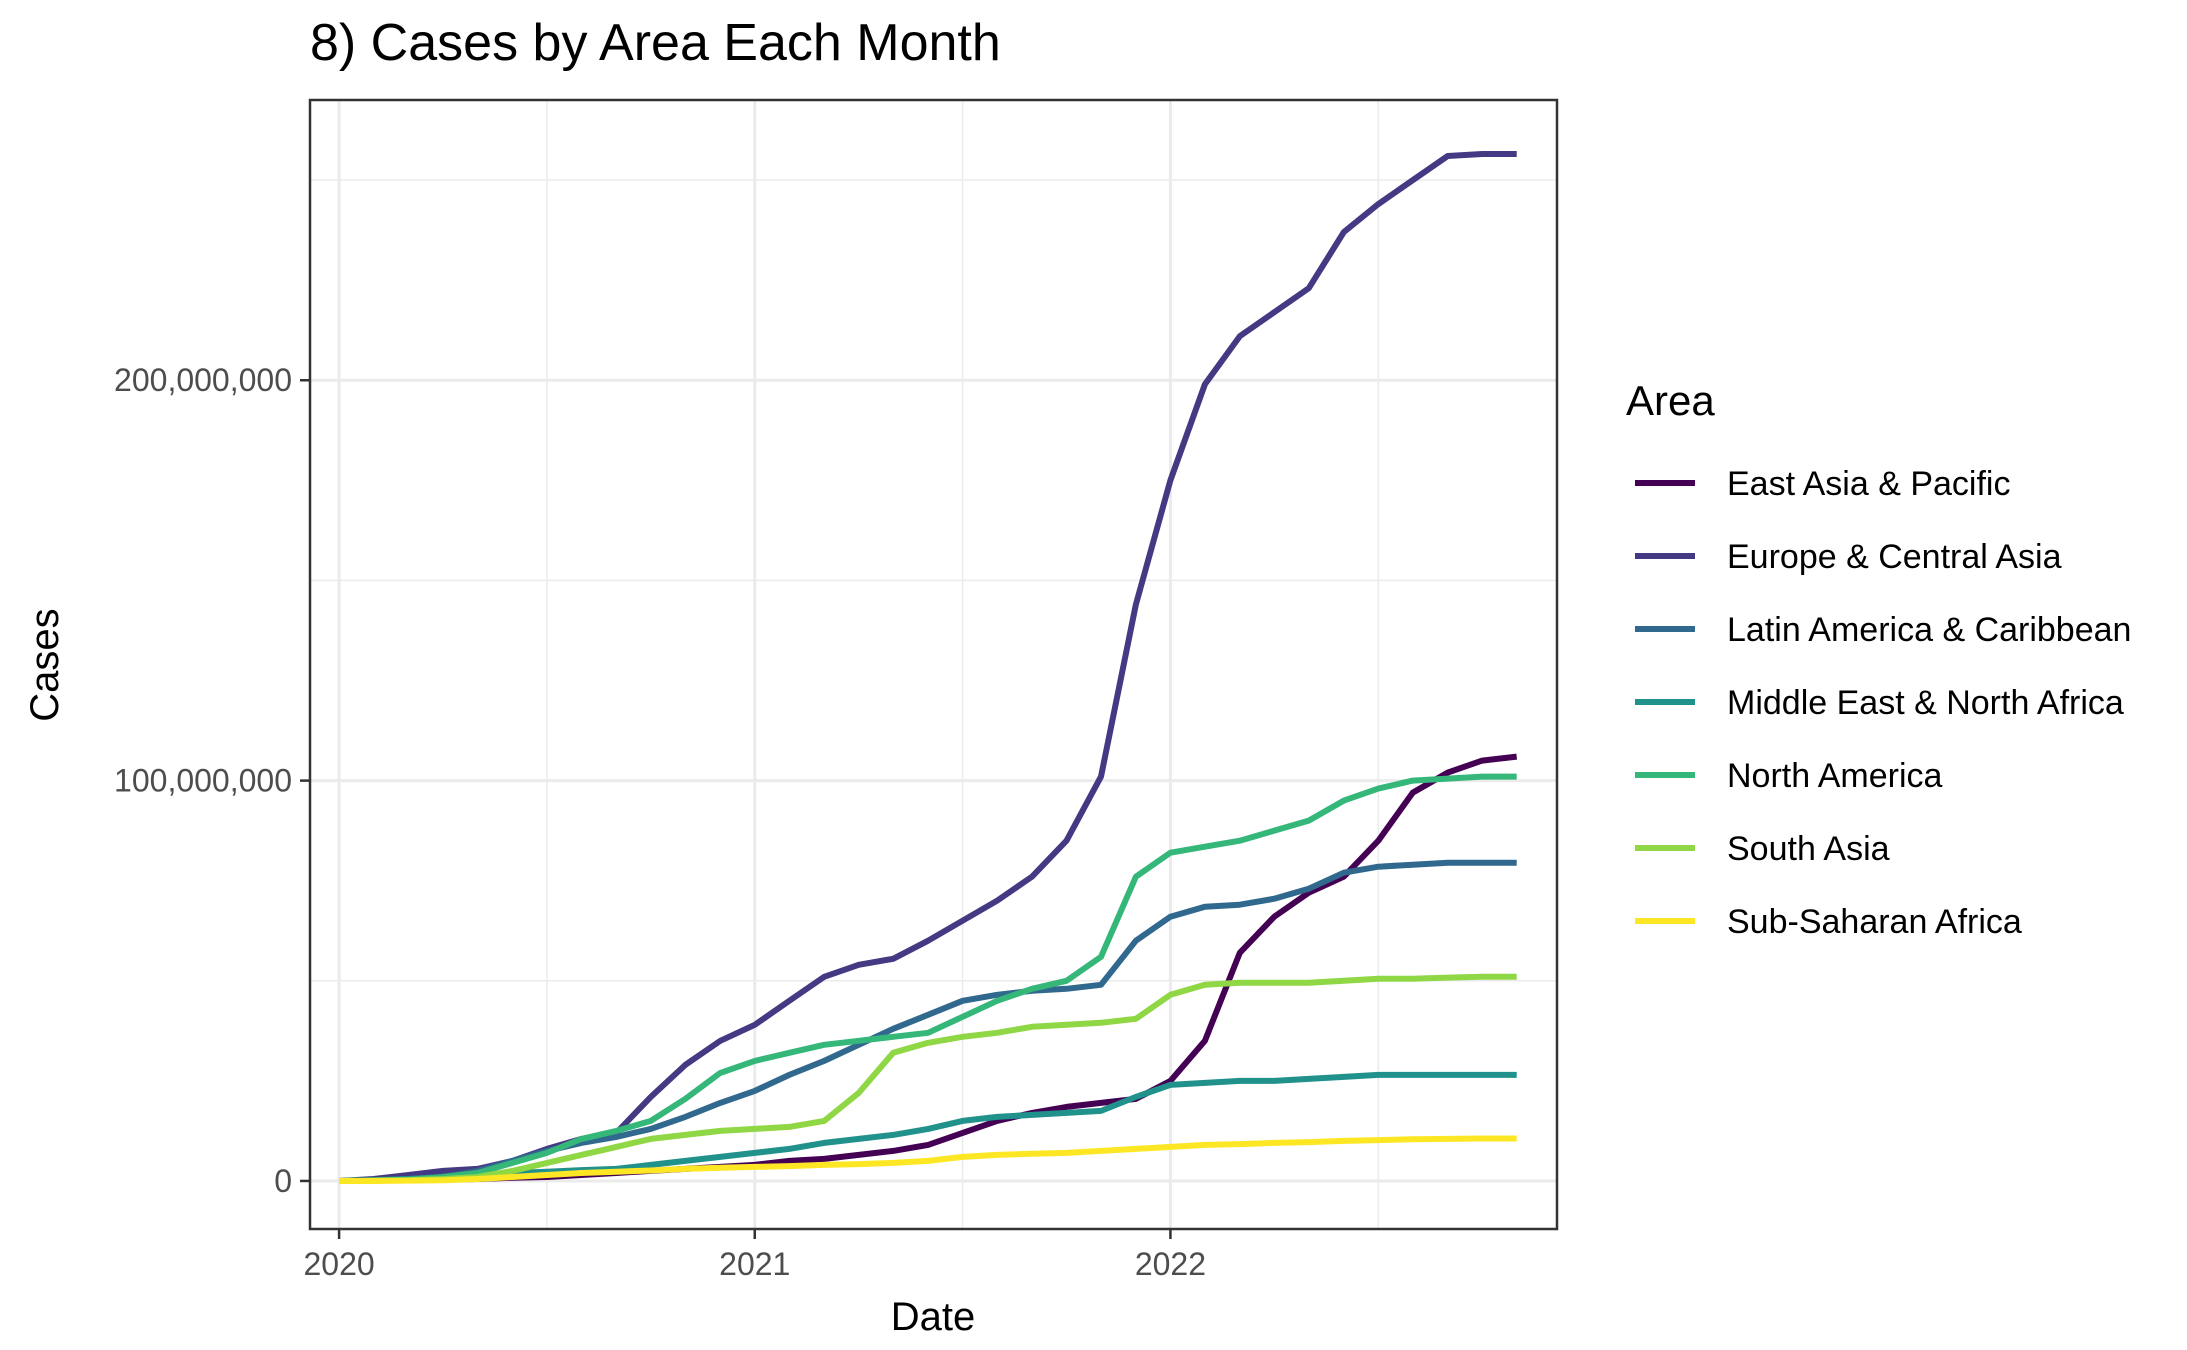 The width and height of the screenshot is (2187, 1350). I want to click on x-axis: 2020 2021 2022, so click(755, 1255).